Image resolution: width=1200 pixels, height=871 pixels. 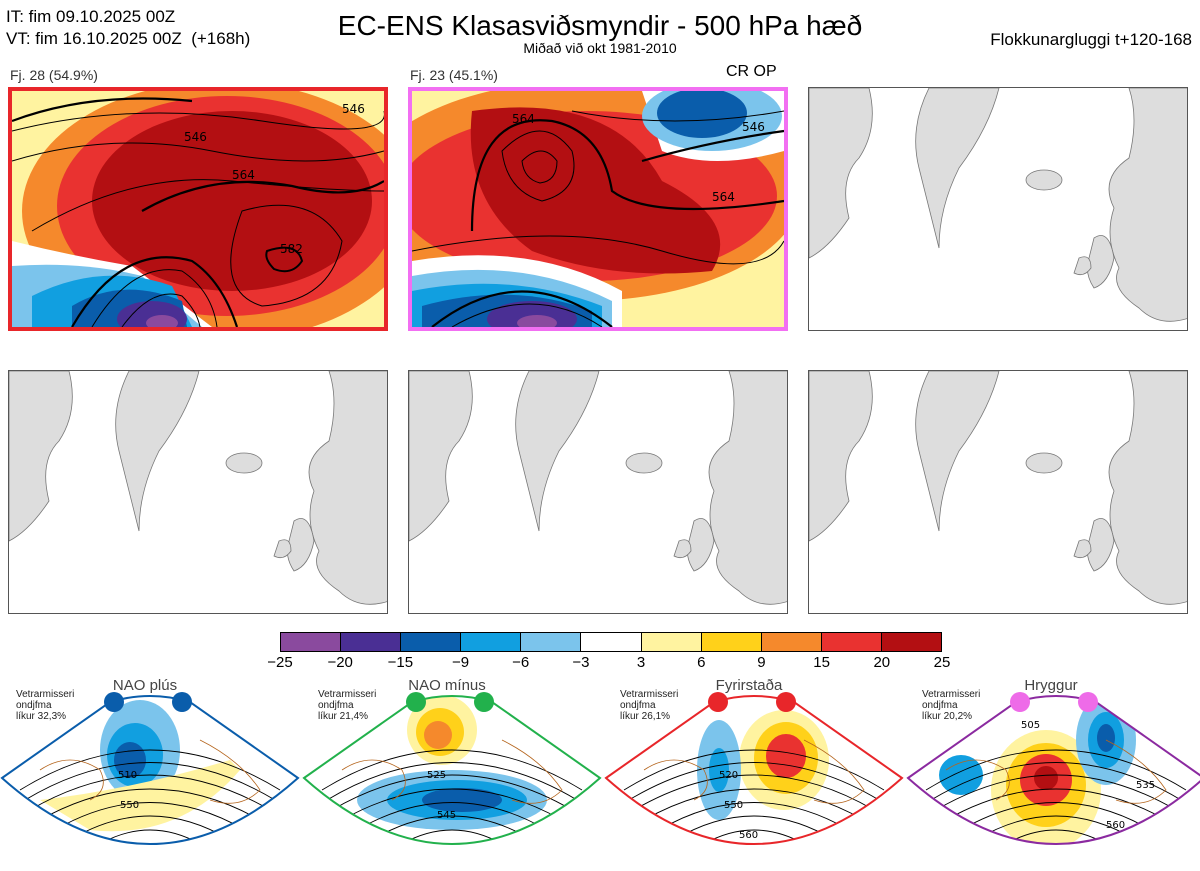 What do you see at coordinates (54, 75) in the screenshot?
I see `cluster-1-caption: Fj. 28 (54.9%)` at bounding box center [54, 75].